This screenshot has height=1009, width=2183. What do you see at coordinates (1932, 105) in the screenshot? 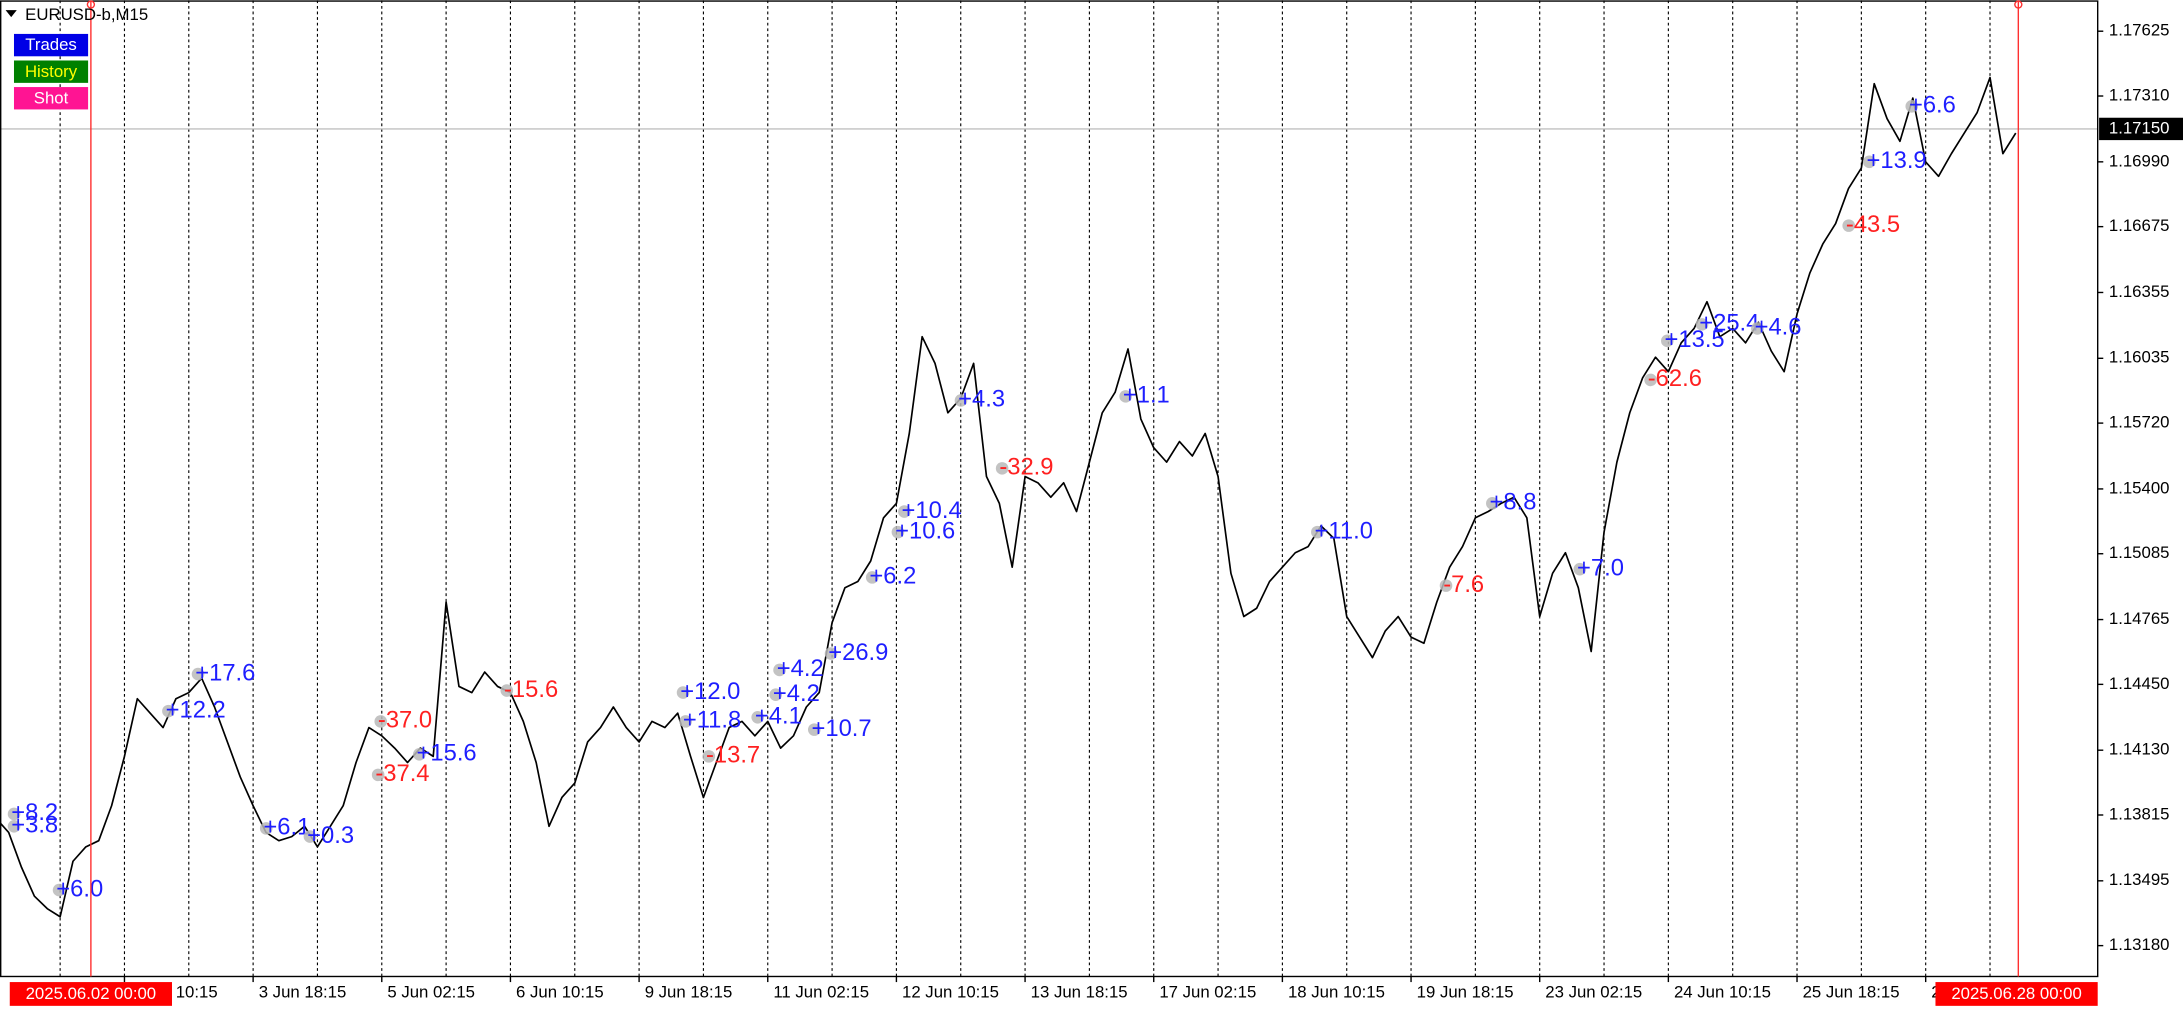
I see `trade-label: +6.6` at bounding box center [1932, 105].